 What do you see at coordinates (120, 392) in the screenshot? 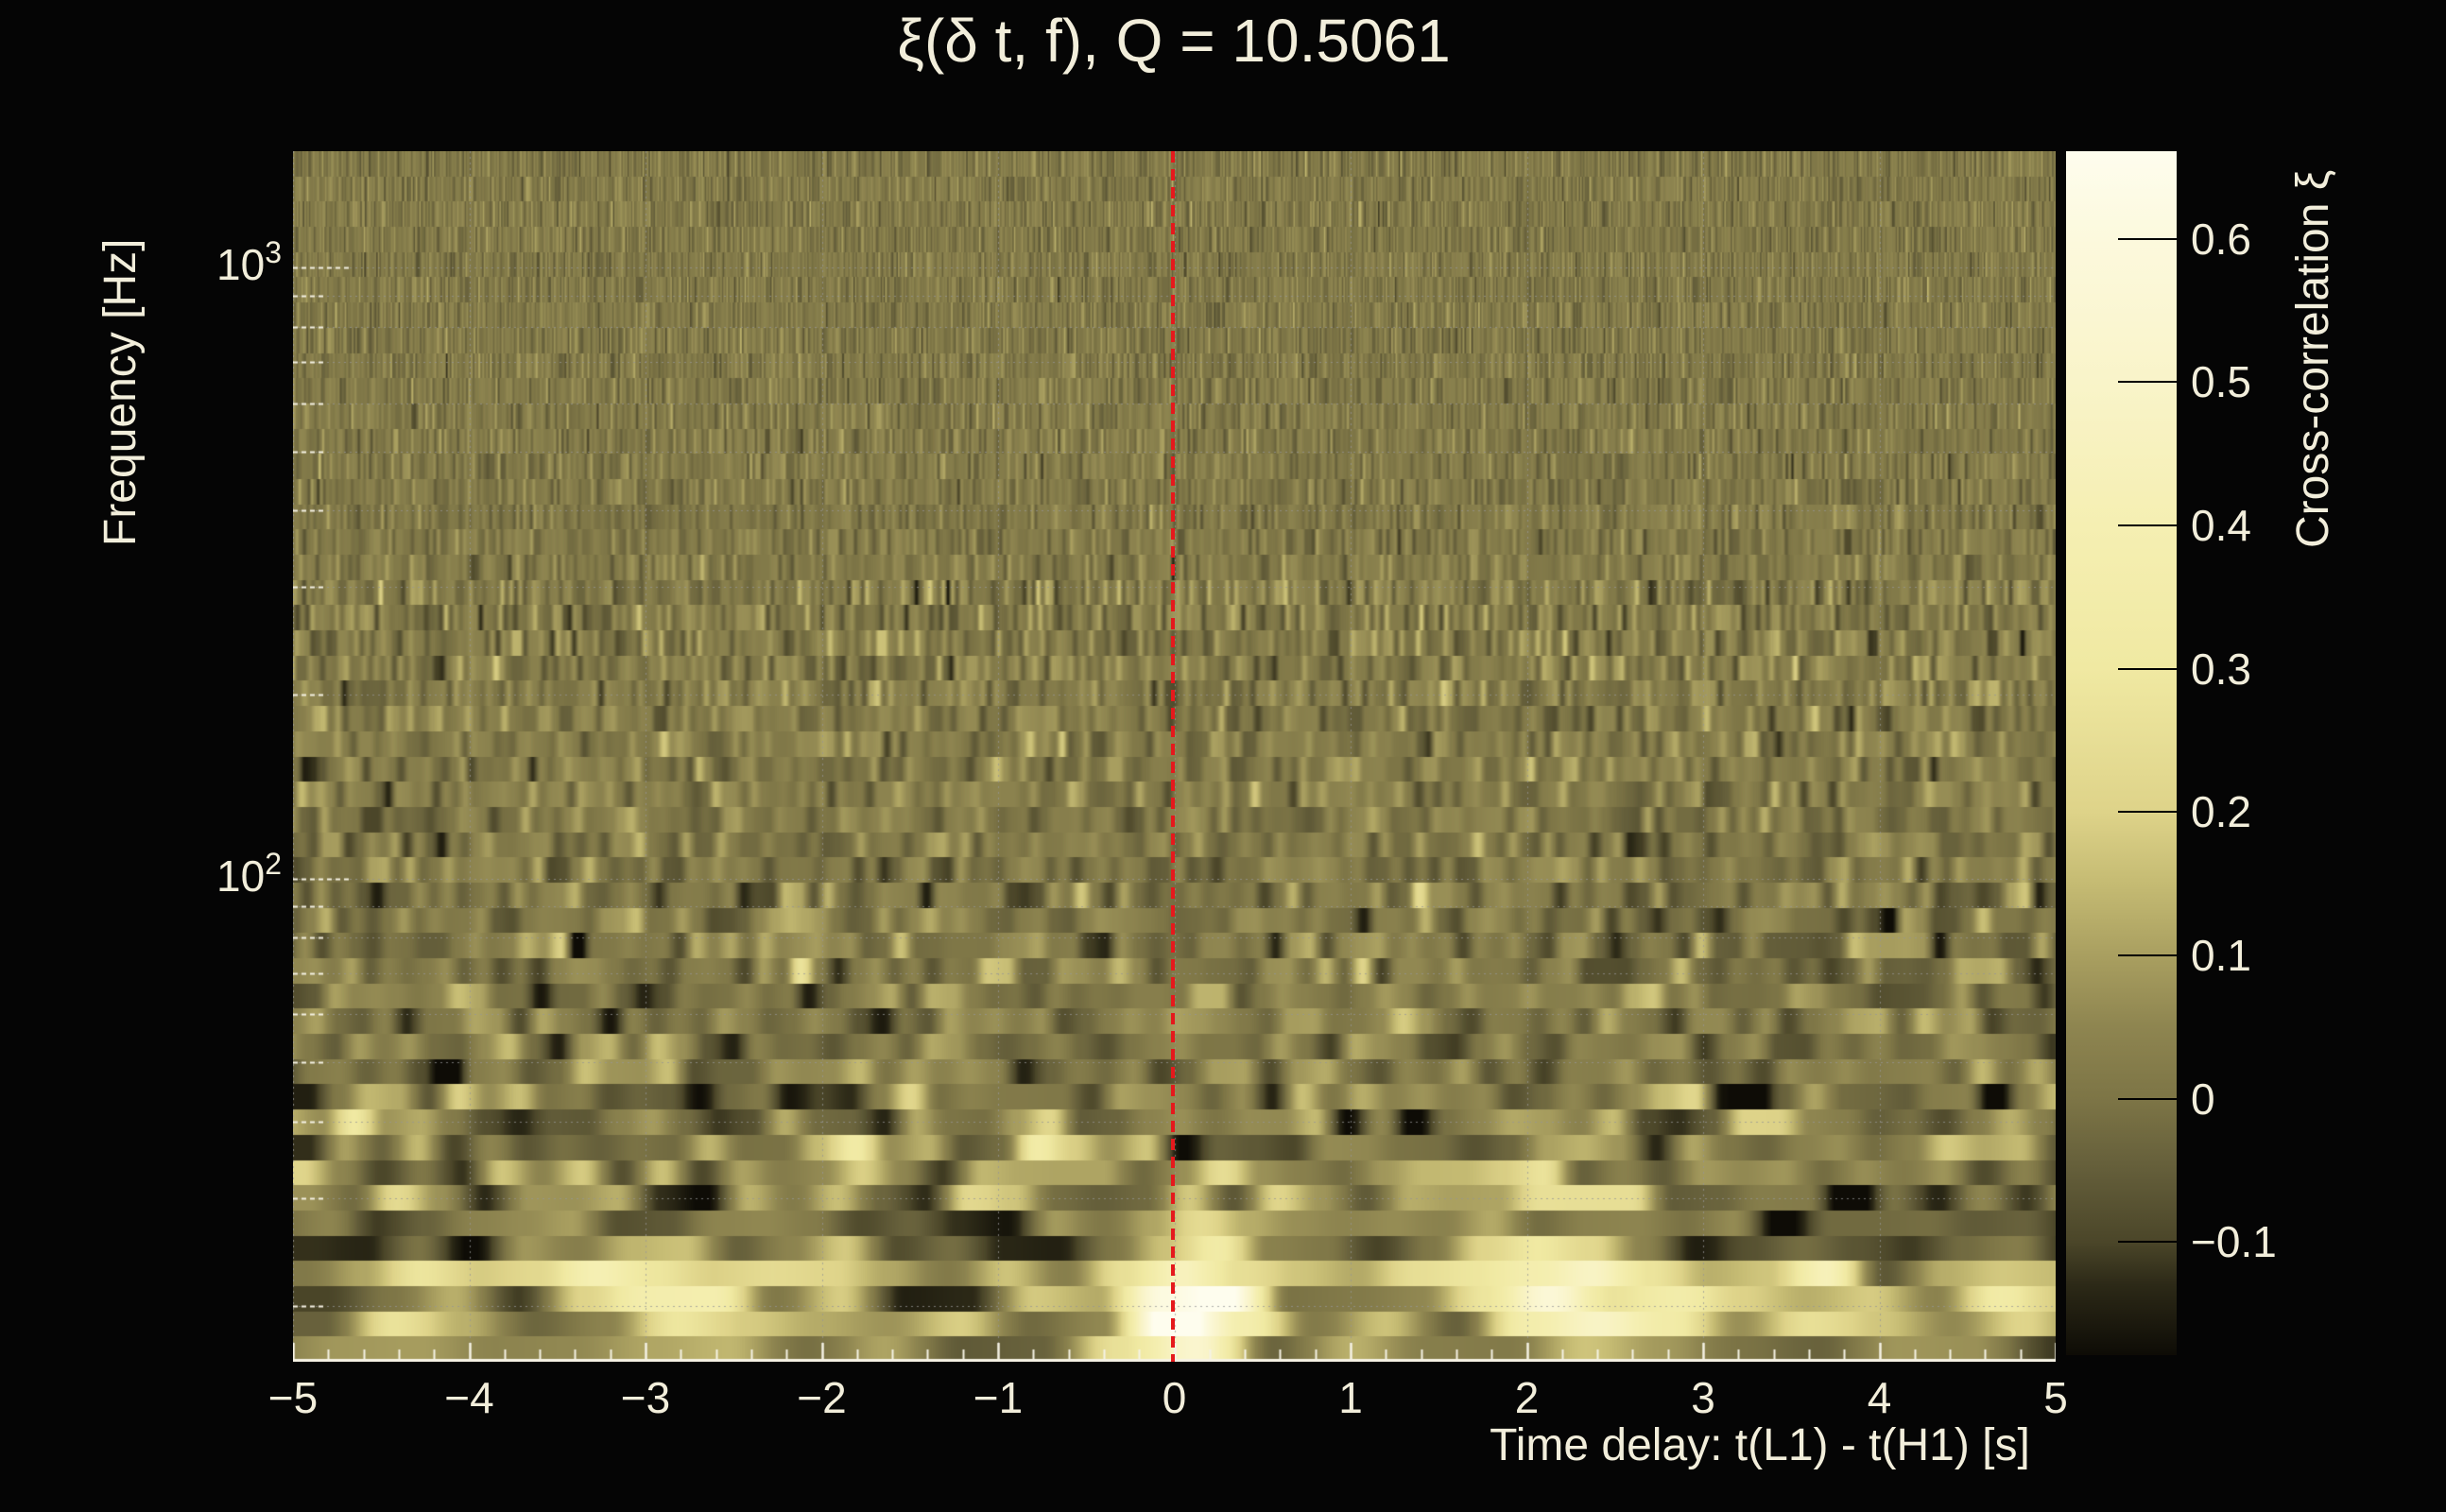
I see `y-axis-title: Frequency [Hz]` at bounding box center [120, 392].